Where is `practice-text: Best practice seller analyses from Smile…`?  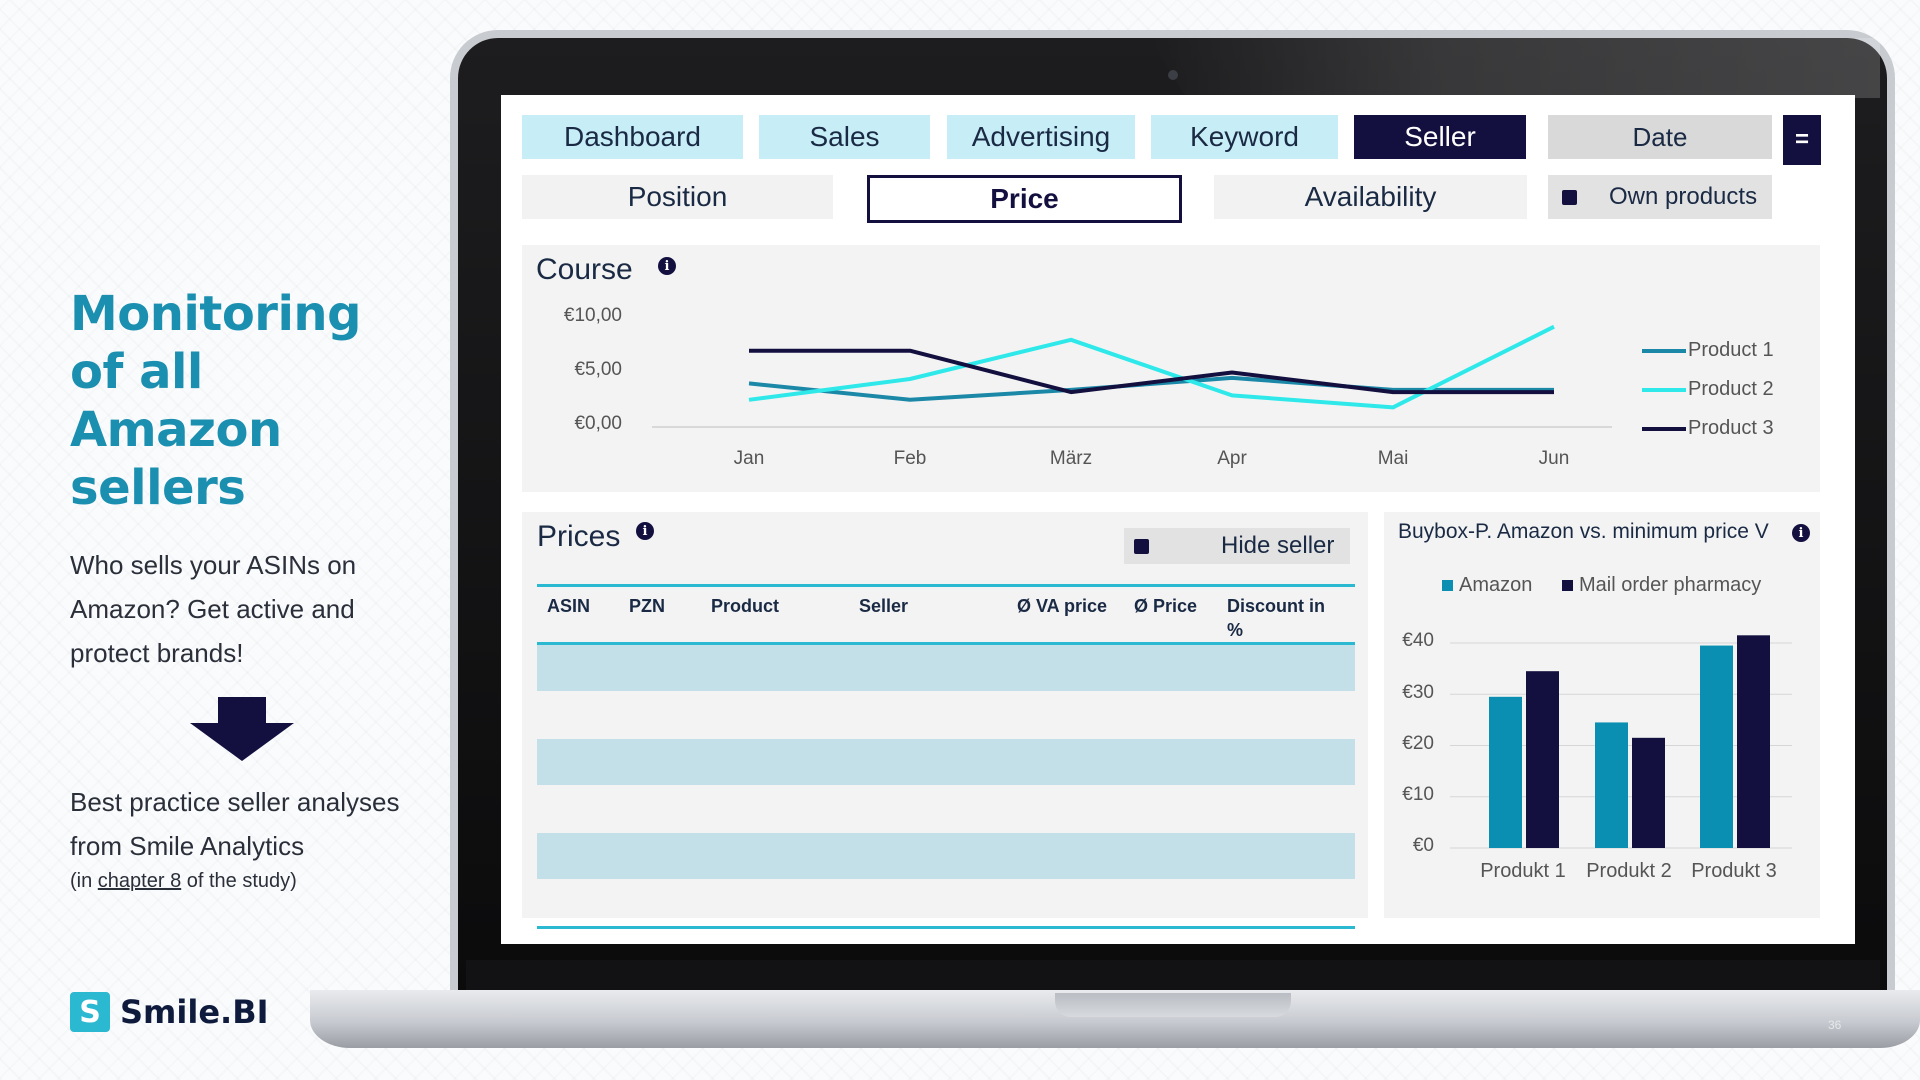 practice-text: Best practice seller analyses from Smile… is located at coordinates (250, 824).